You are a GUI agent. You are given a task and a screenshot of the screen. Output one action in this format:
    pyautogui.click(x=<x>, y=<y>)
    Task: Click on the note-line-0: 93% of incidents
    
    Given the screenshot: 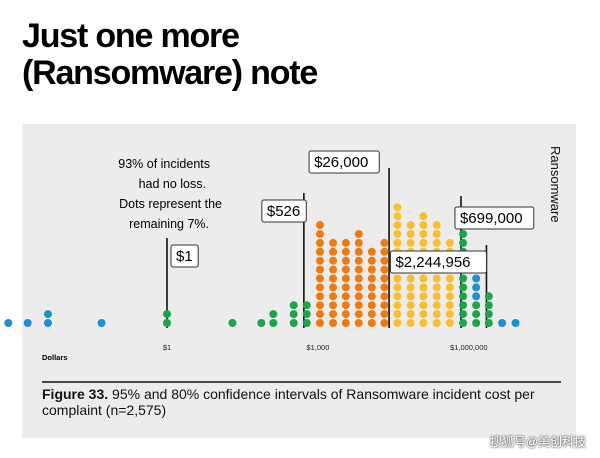 What is the action you would take?
    pyautogui.click(x=164, y=164)
    